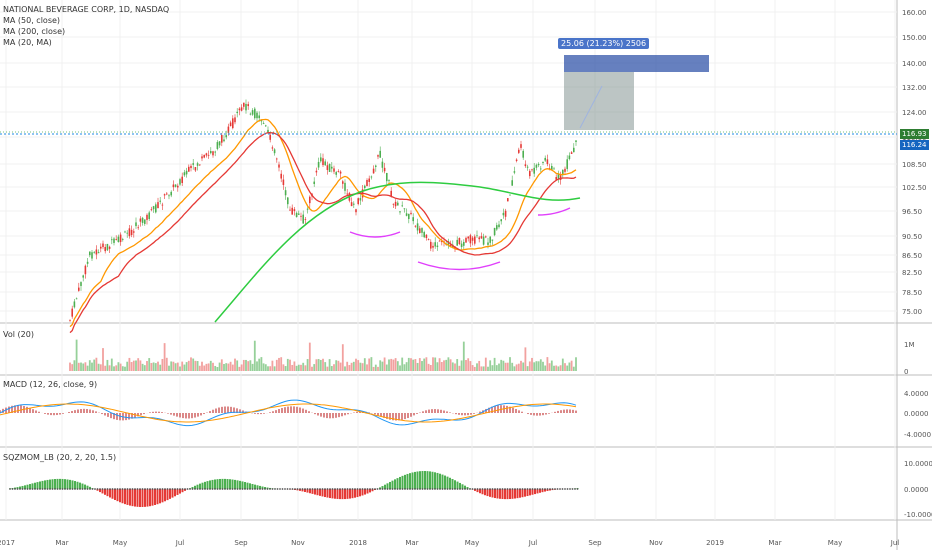  Describe the element at coordinates (34, 31) in the screenshot. I see `indicator-ma200: MA (200, close)` at that location.